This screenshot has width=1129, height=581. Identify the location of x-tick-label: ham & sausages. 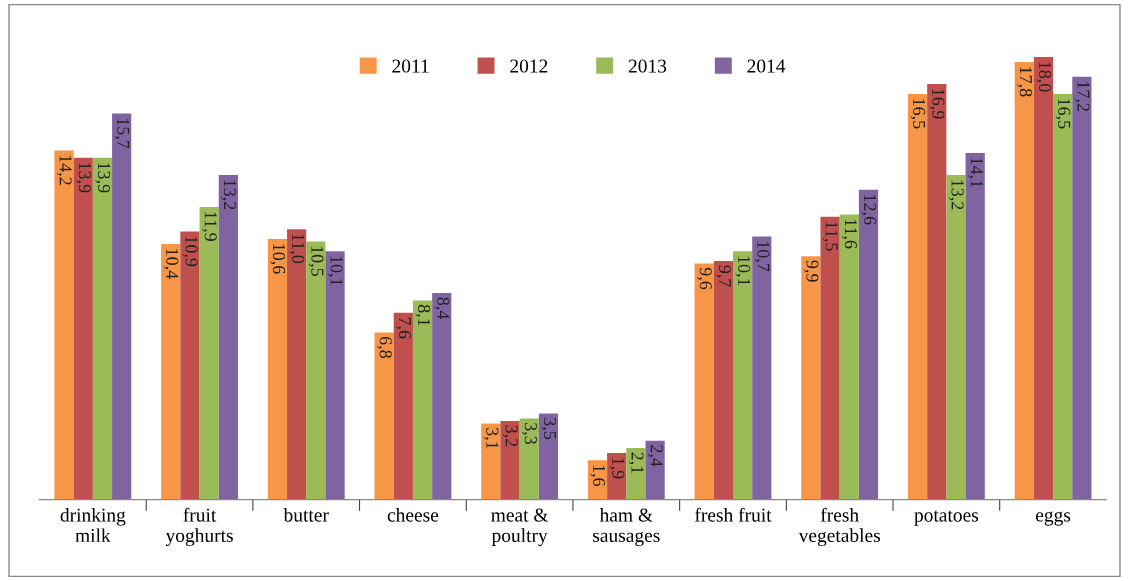
(626, 527).